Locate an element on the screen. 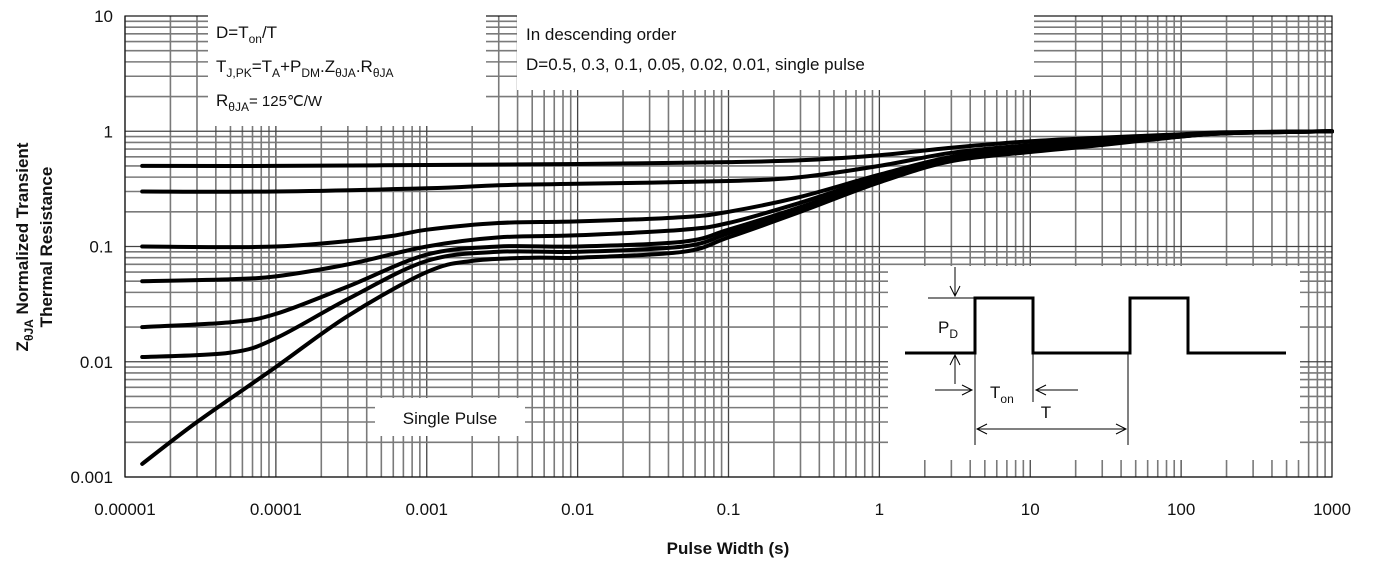  x-tick-label: 100 is located at coordinates (1181, 509).